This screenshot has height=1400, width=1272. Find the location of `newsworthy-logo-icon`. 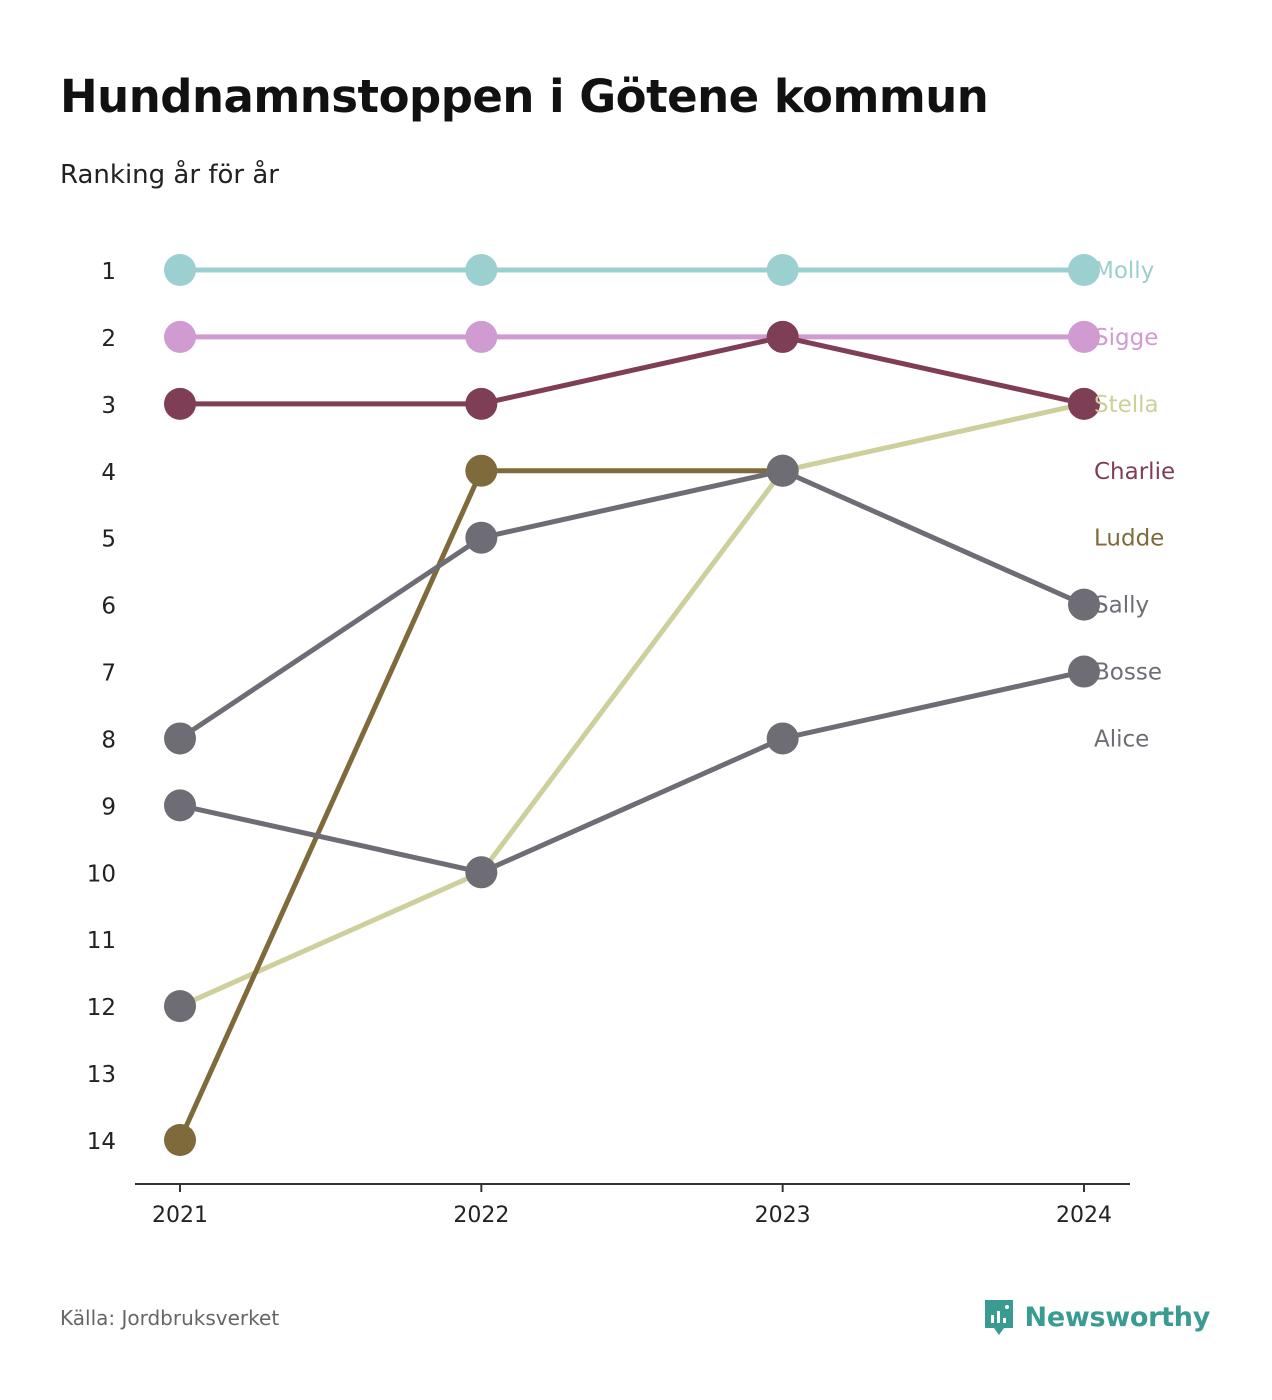

newsworthy-logo-icon is located at coordinates (998, 1317).